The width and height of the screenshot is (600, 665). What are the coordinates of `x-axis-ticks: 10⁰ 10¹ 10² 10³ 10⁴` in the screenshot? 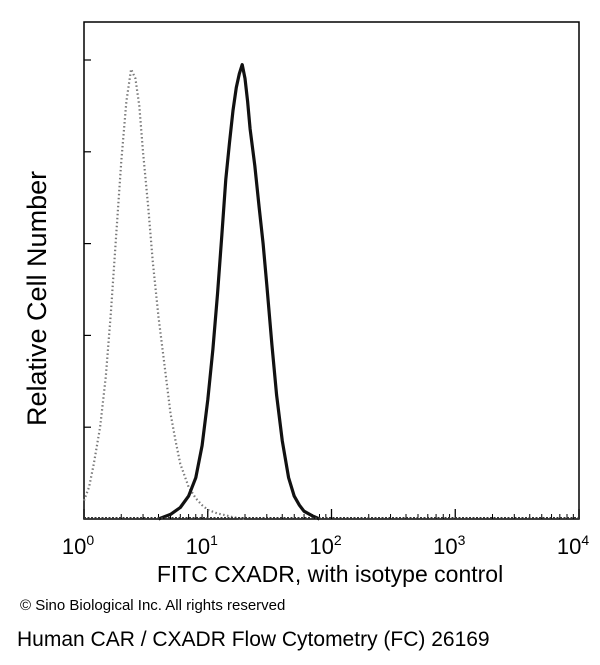 It's located at (325, 534).